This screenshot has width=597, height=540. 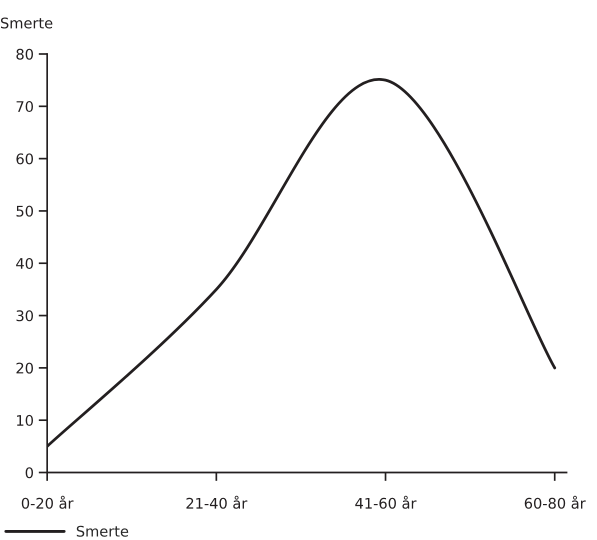 I want to click on x-tick-label: 41-60 år, so click(x=385, y=502).